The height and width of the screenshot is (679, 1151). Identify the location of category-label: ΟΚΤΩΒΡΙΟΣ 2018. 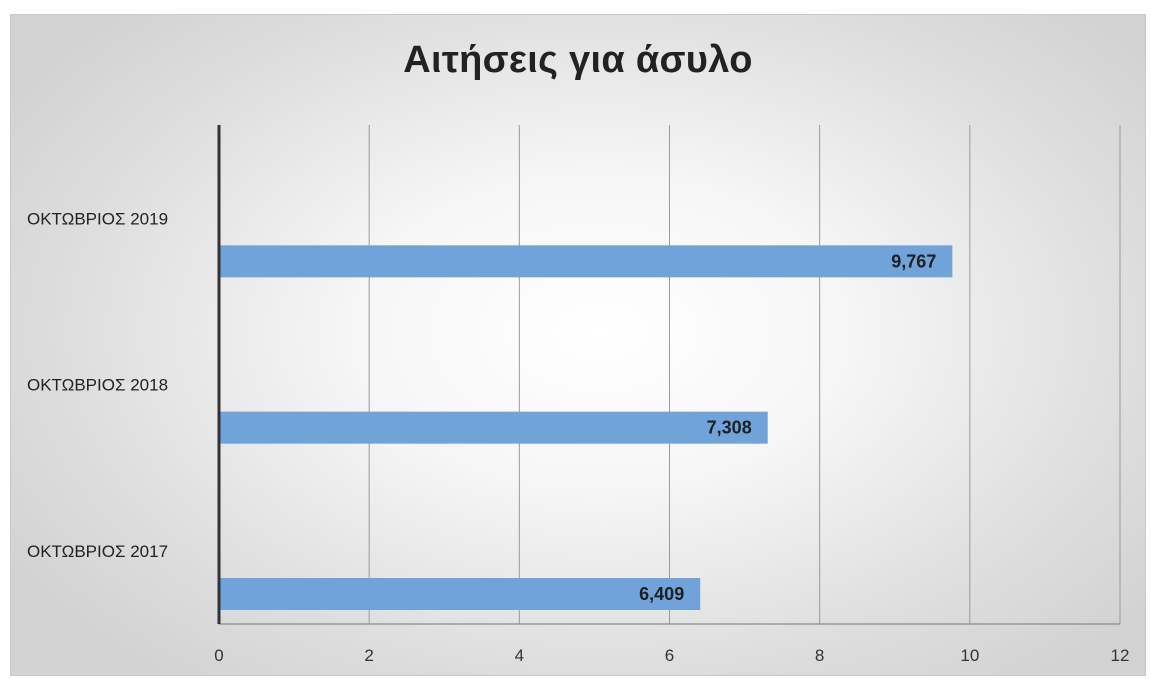
(97, 385).